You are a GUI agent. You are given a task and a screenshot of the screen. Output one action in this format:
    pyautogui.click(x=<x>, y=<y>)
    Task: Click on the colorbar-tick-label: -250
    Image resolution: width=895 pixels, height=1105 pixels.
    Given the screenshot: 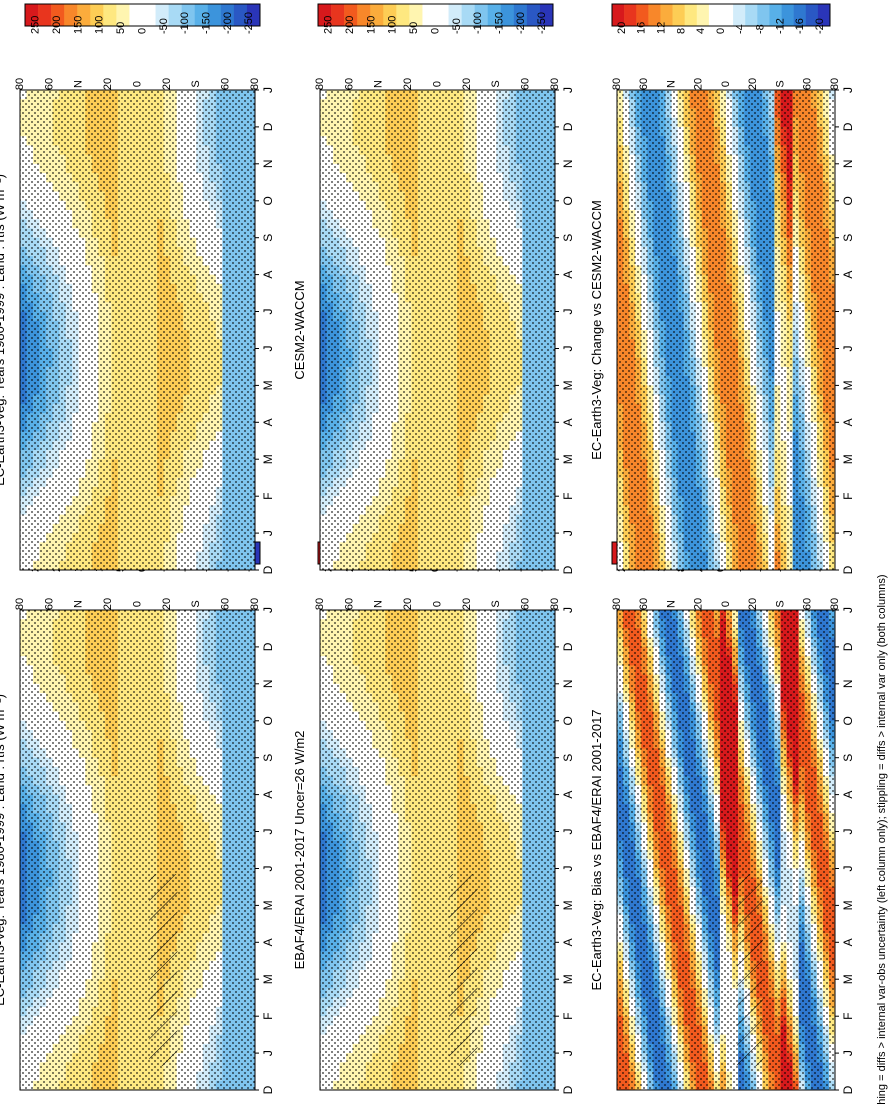 What is the action you would take?
    pyautogui.click(x=249, y=23)
    